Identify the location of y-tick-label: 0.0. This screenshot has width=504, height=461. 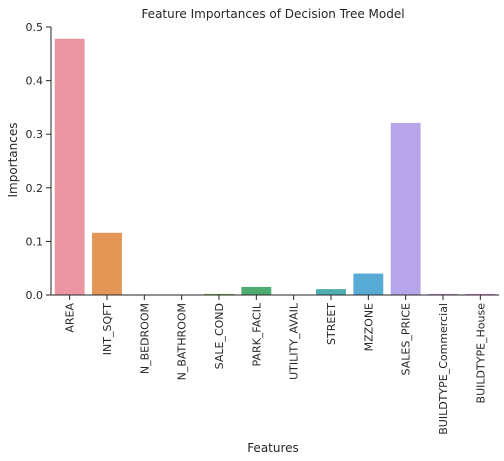
(35, 295).